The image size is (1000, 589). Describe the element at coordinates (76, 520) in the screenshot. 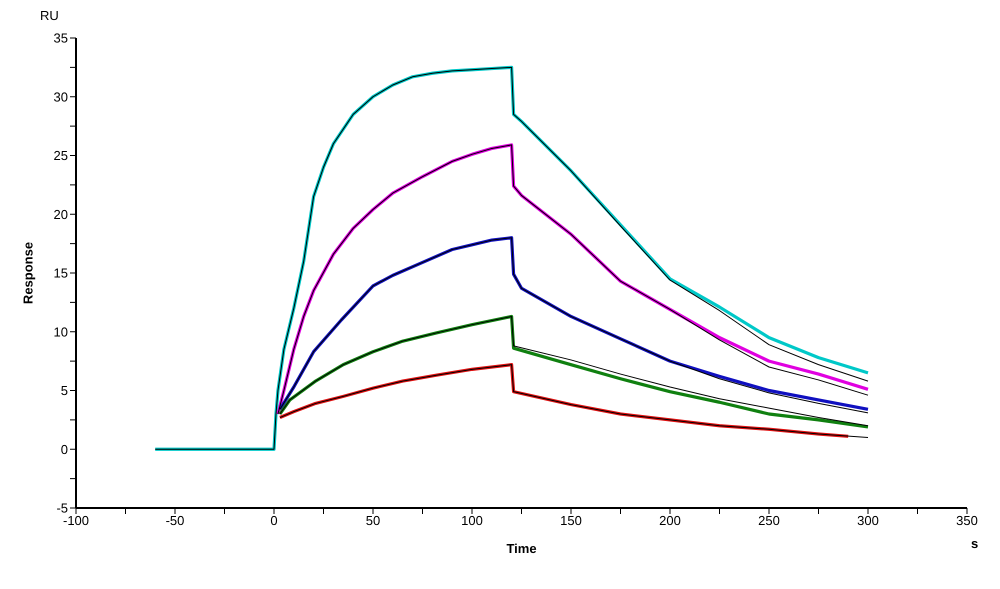

I see `x-tick-label: -100` at that location.